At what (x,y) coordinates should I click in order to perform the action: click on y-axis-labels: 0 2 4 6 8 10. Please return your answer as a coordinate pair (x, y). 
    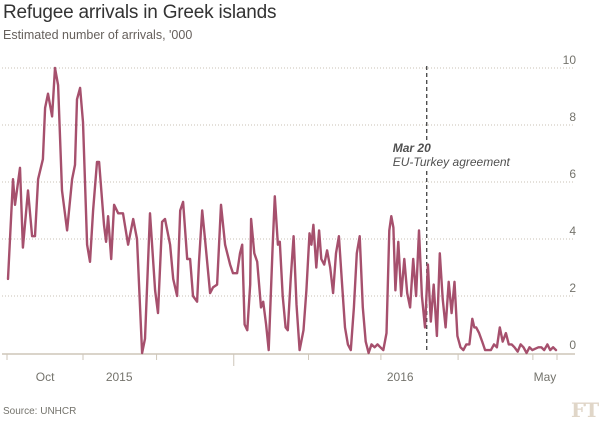
    Looking at the image, I should click on (570, 202).